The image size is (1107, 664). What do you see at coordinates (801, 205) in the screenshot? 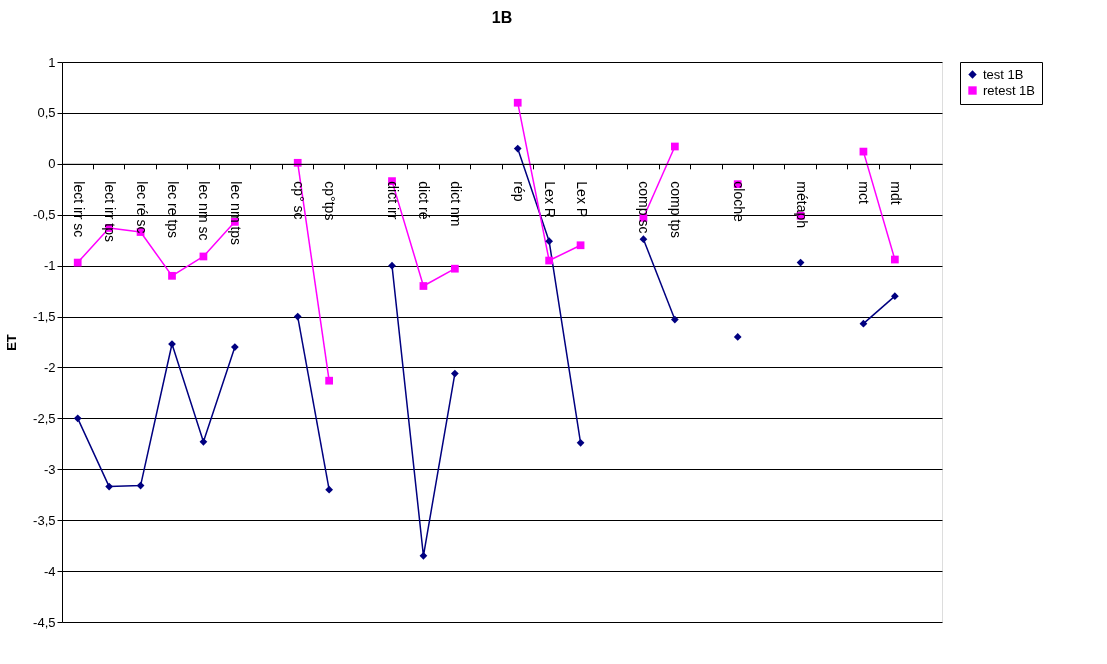
I see `x-tick-label: métaph` at bounding box center [801, 205].